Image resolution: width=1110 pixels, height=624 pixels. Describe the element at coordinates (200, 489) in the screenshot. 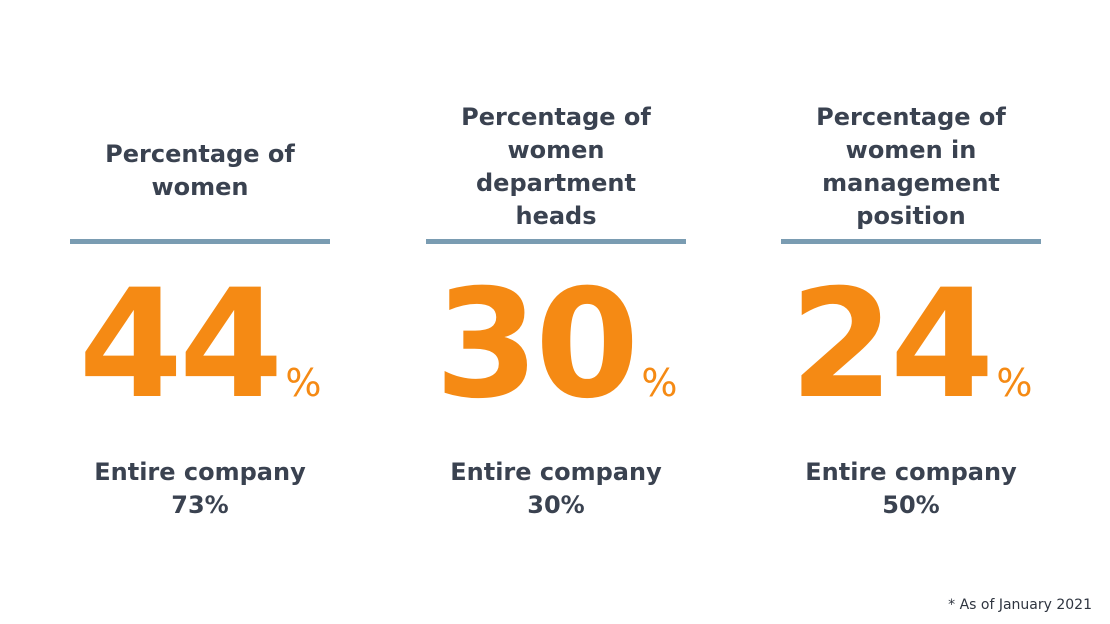

I see `stat-comparison: Entire company 73%` at that location.